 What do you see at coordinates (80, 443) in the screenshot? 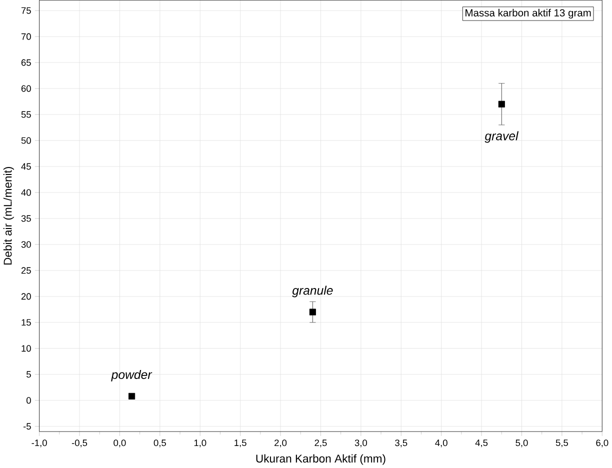
I see `x-tick-label: -0,5` at bounding box center [80, 443].